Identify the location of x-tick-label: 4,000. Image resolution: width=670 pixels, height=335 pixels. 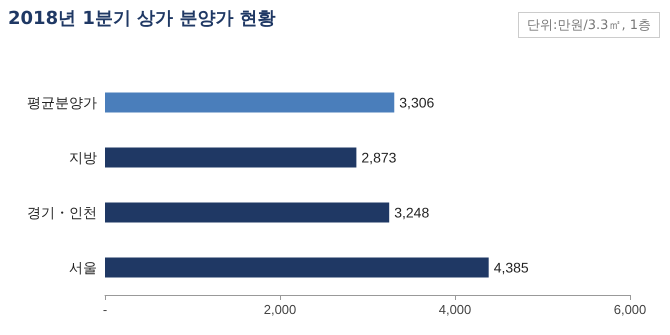
(455, 309).